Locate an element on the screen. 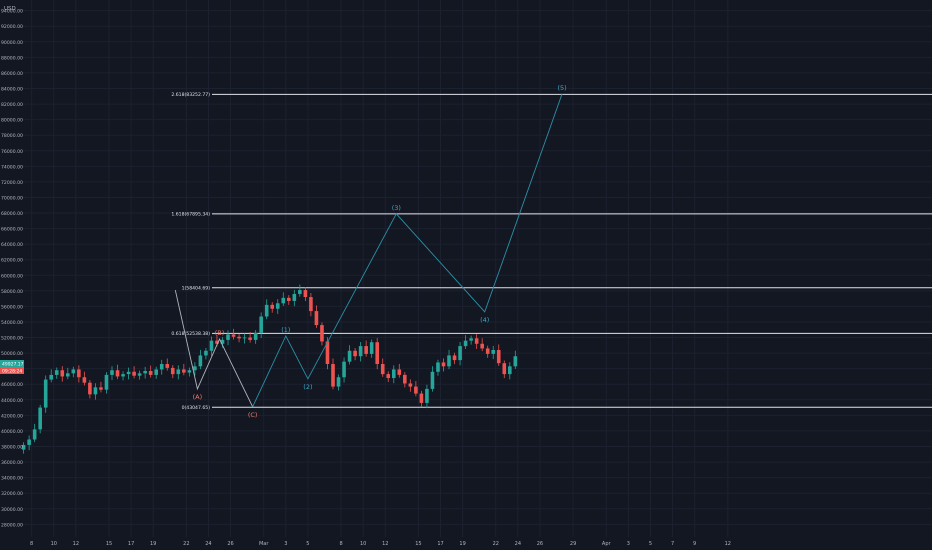 This screenshot has width=932, height=550. y-tick-label: 46000.00 is located at coordinates (12, 385).